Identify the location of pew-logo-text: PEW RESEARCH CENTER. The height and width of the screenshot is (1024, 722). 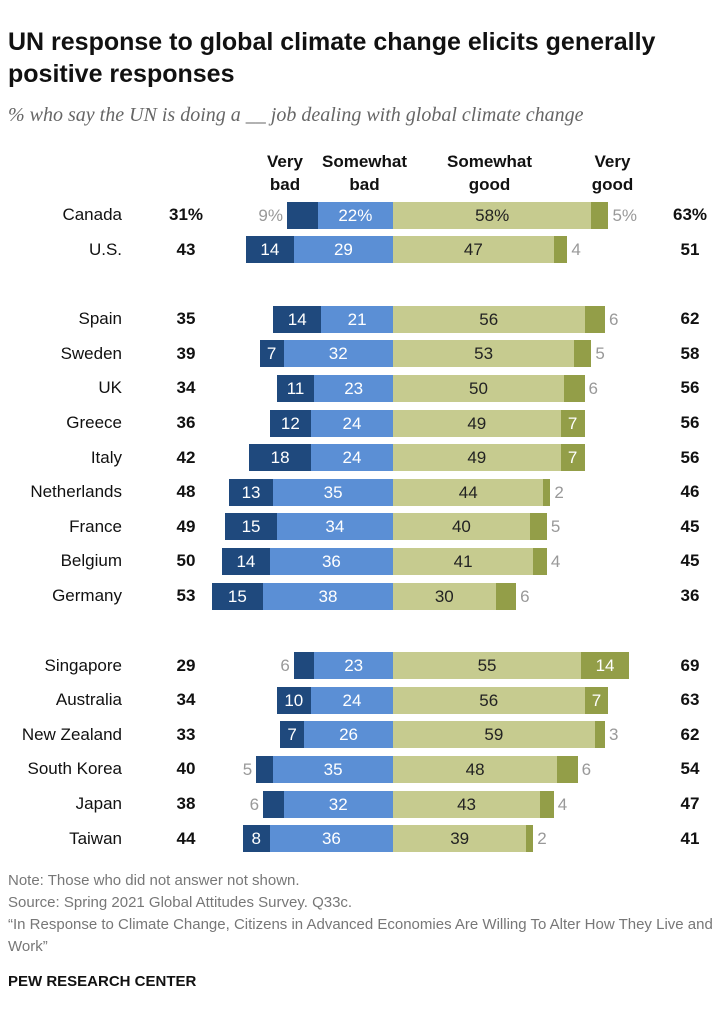
(102, 981).